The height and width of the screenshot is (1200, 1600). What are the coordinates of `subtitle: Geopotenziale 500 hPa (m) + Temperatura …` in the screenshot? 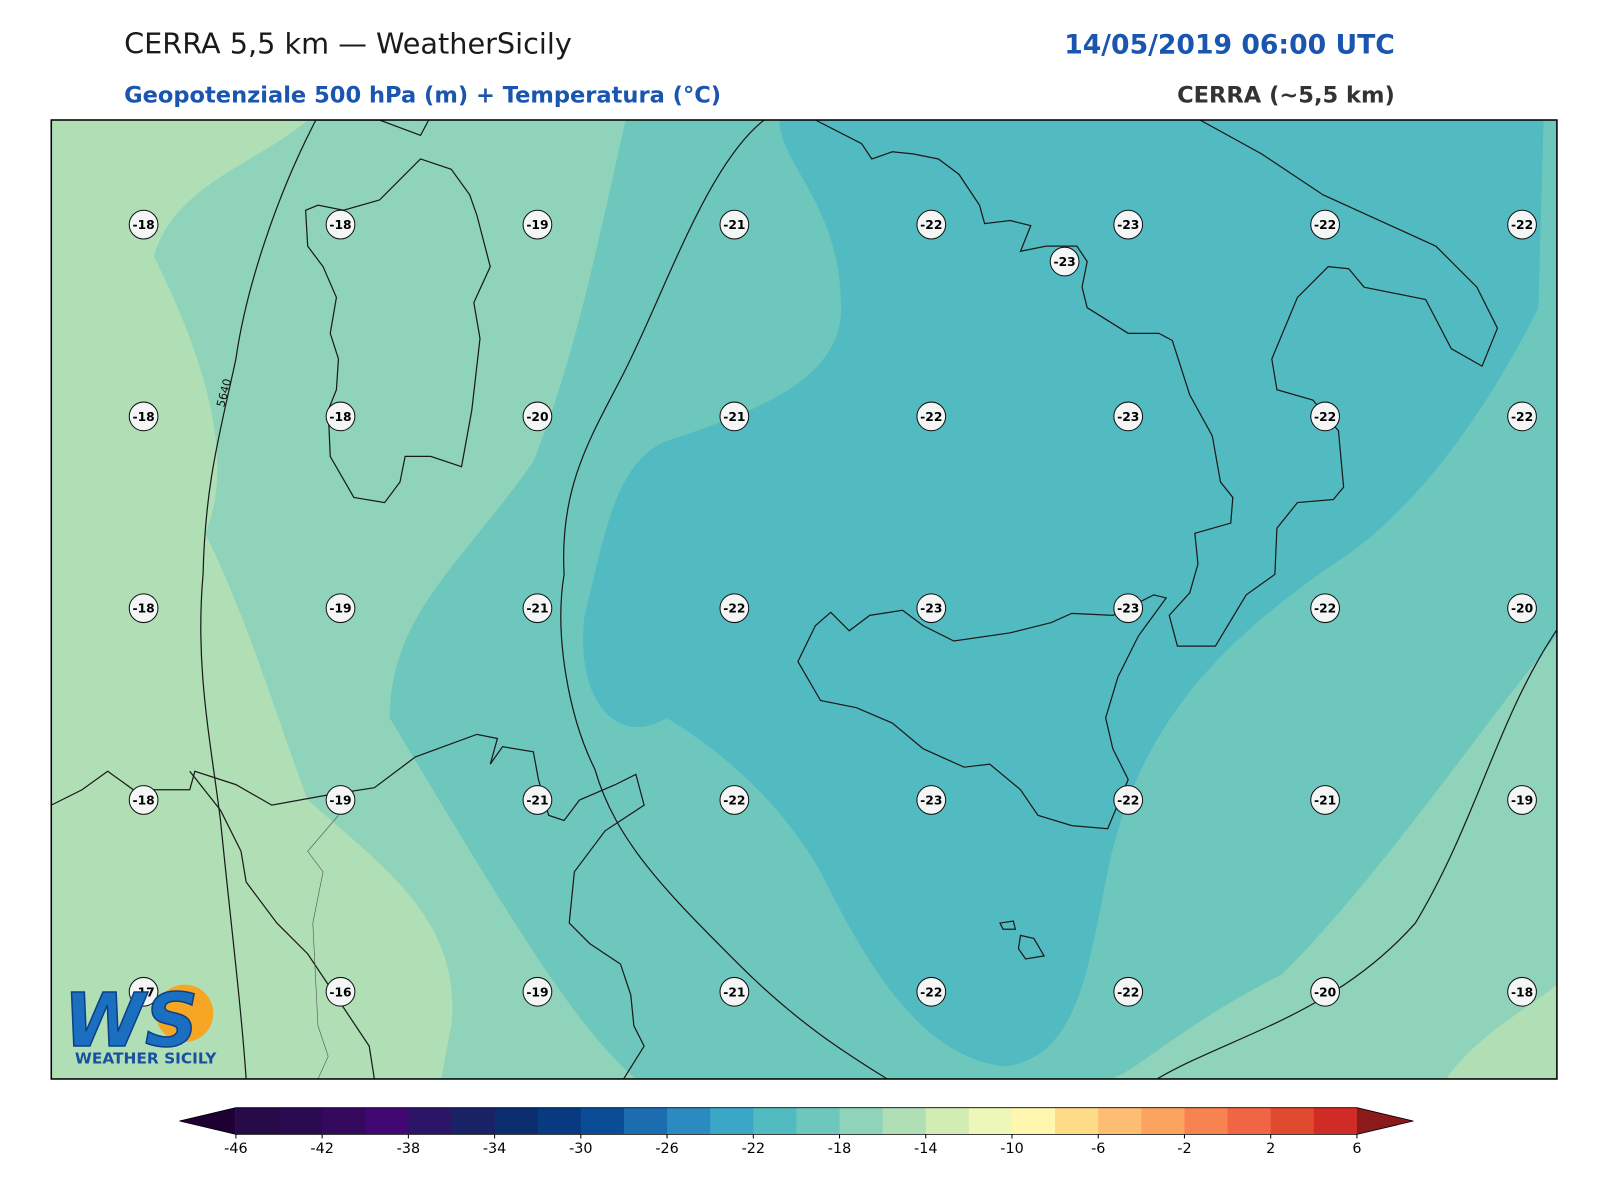 It's located at (422, 96).